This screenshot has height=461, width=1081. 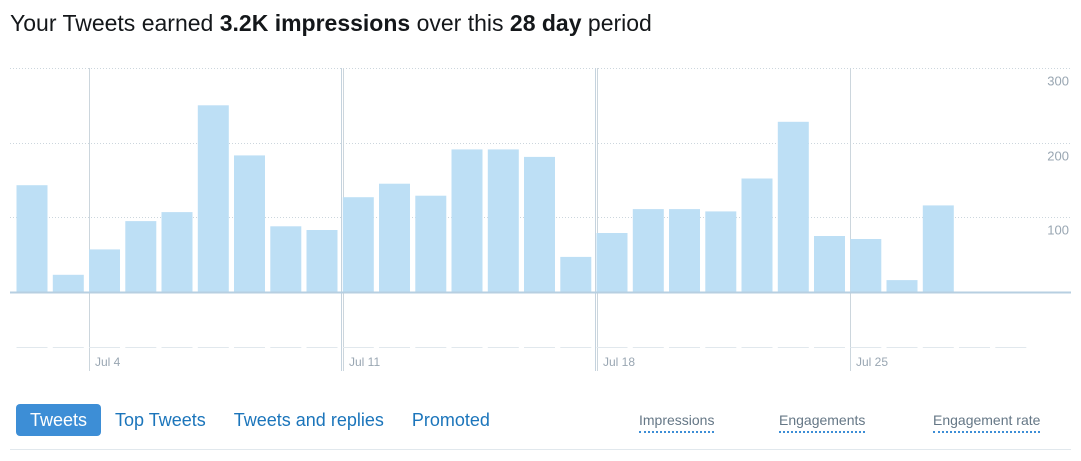 What do you see at coordinates (112, 23) in the screenshot?
I see `headline-prefix: Your Tweets earned` at bounding box center [112, 23].